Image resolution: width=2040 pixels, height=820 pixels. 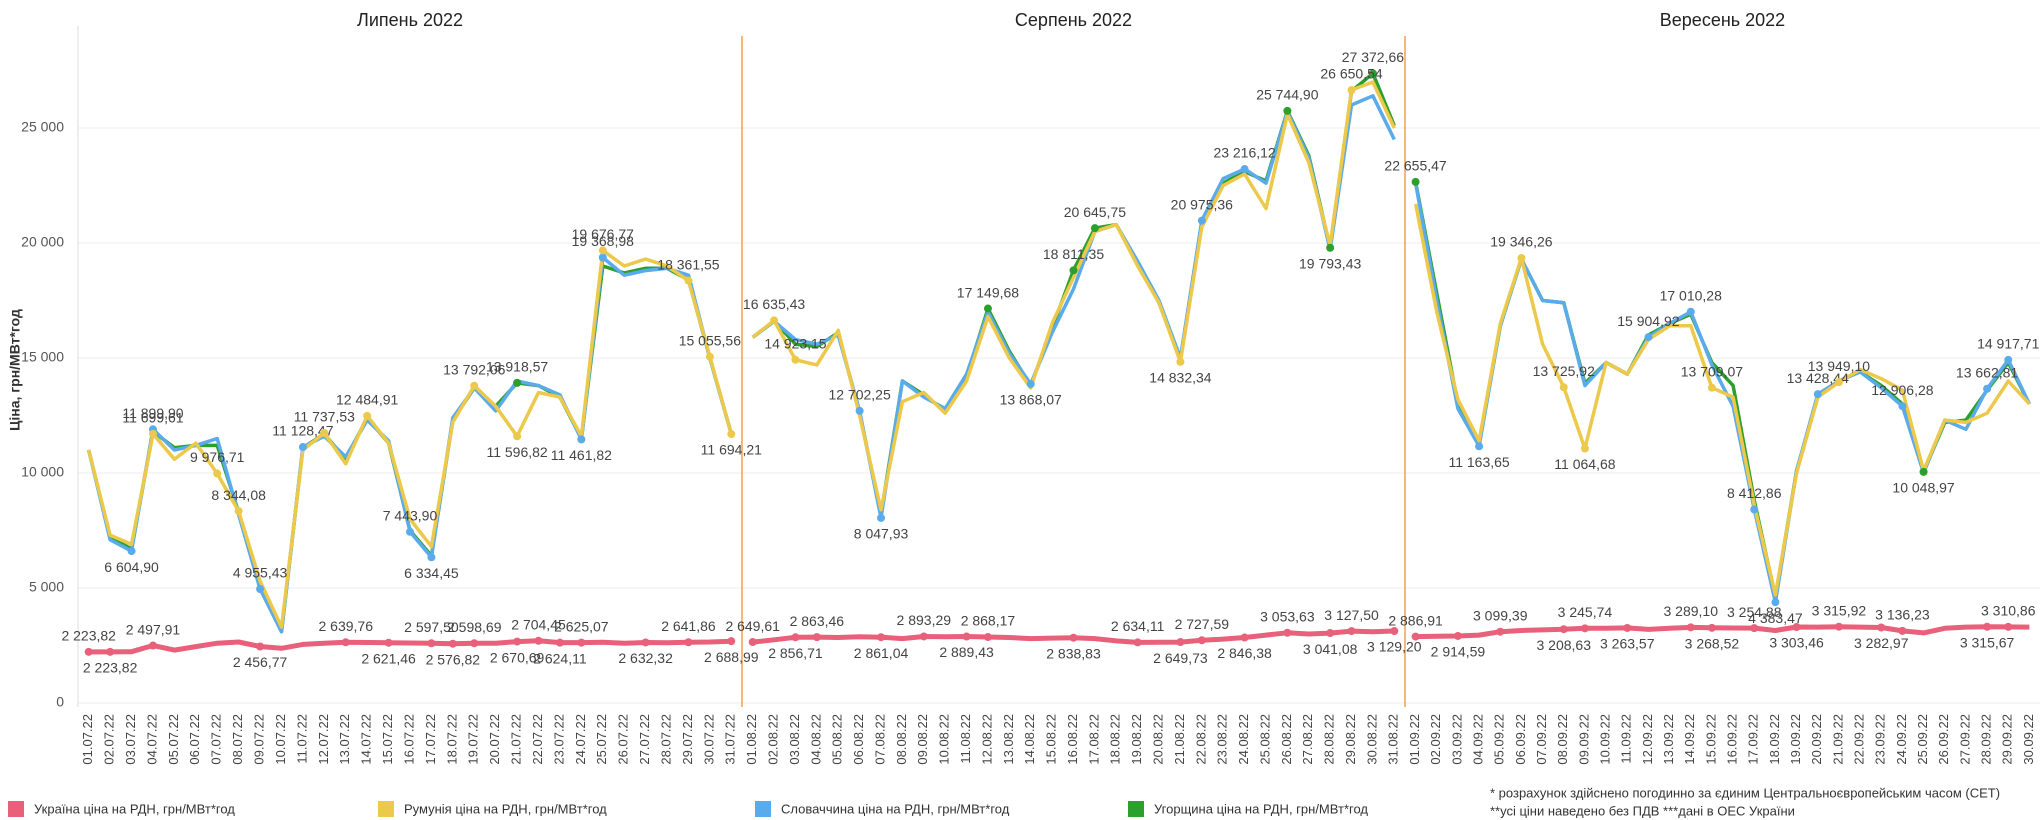 I want to click on data-label: 4 955,43, so click(x=260, y=573).